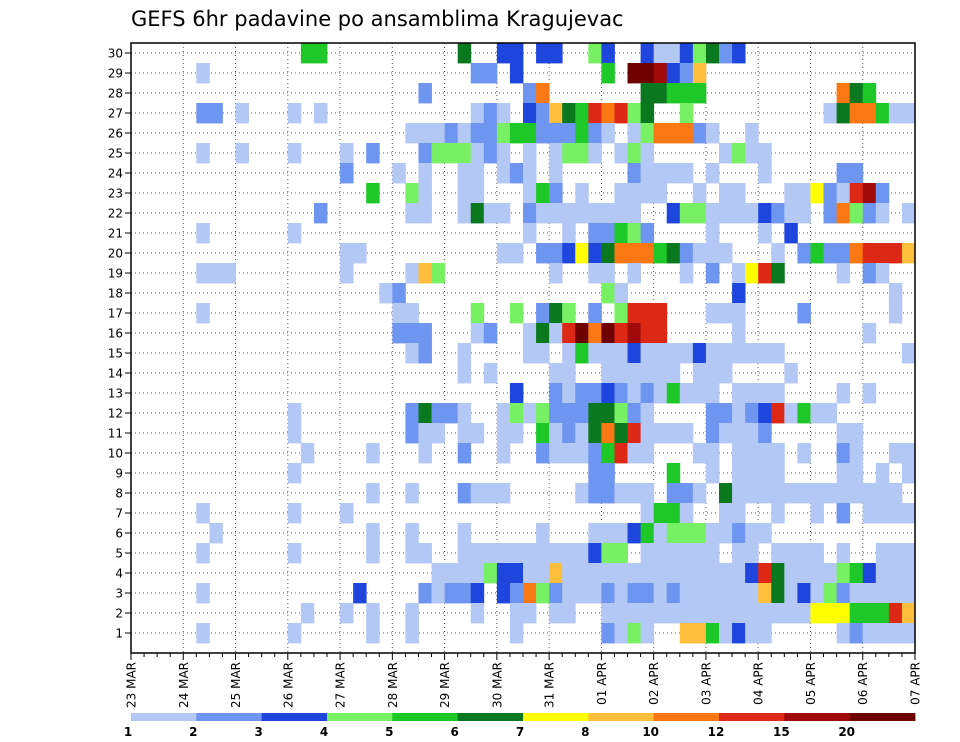  What do you see at coordinates (115, 414) in the screenshot?
I see `y-tick-label: 12` at bounding box center [115, 414].